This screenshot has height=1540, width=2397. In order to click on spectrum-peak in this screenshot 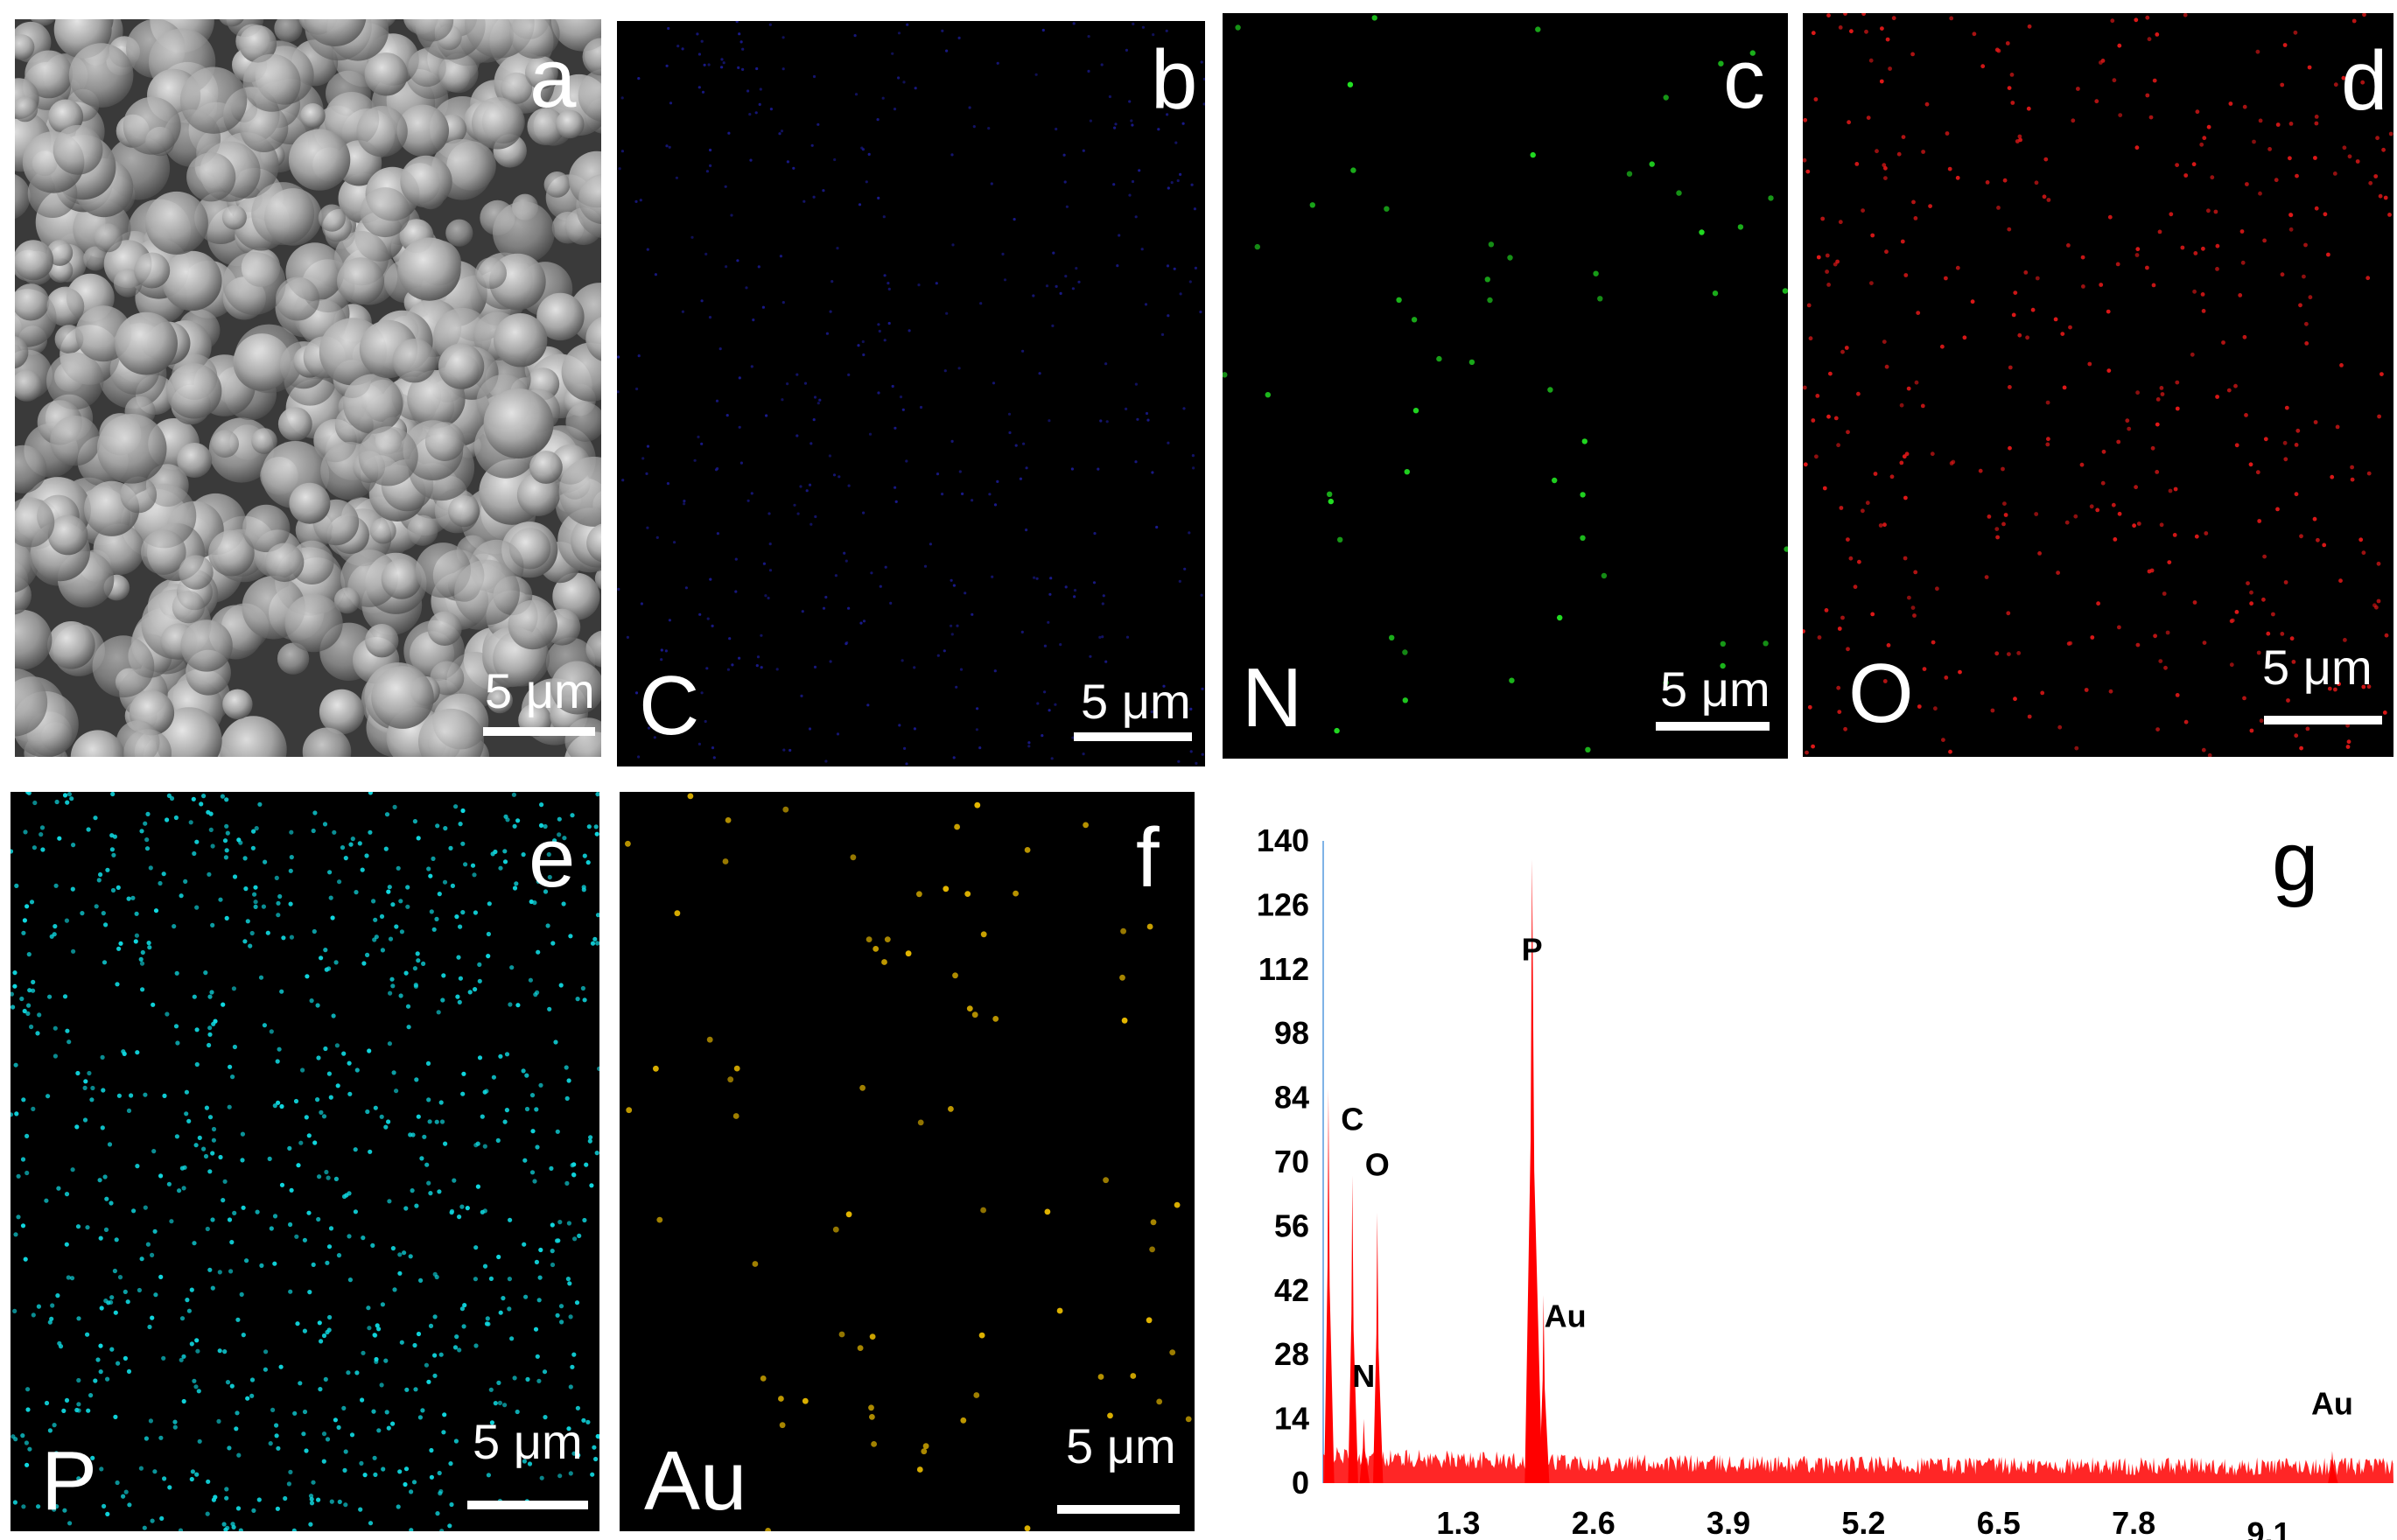, I will do `click(1364, 1450)`.